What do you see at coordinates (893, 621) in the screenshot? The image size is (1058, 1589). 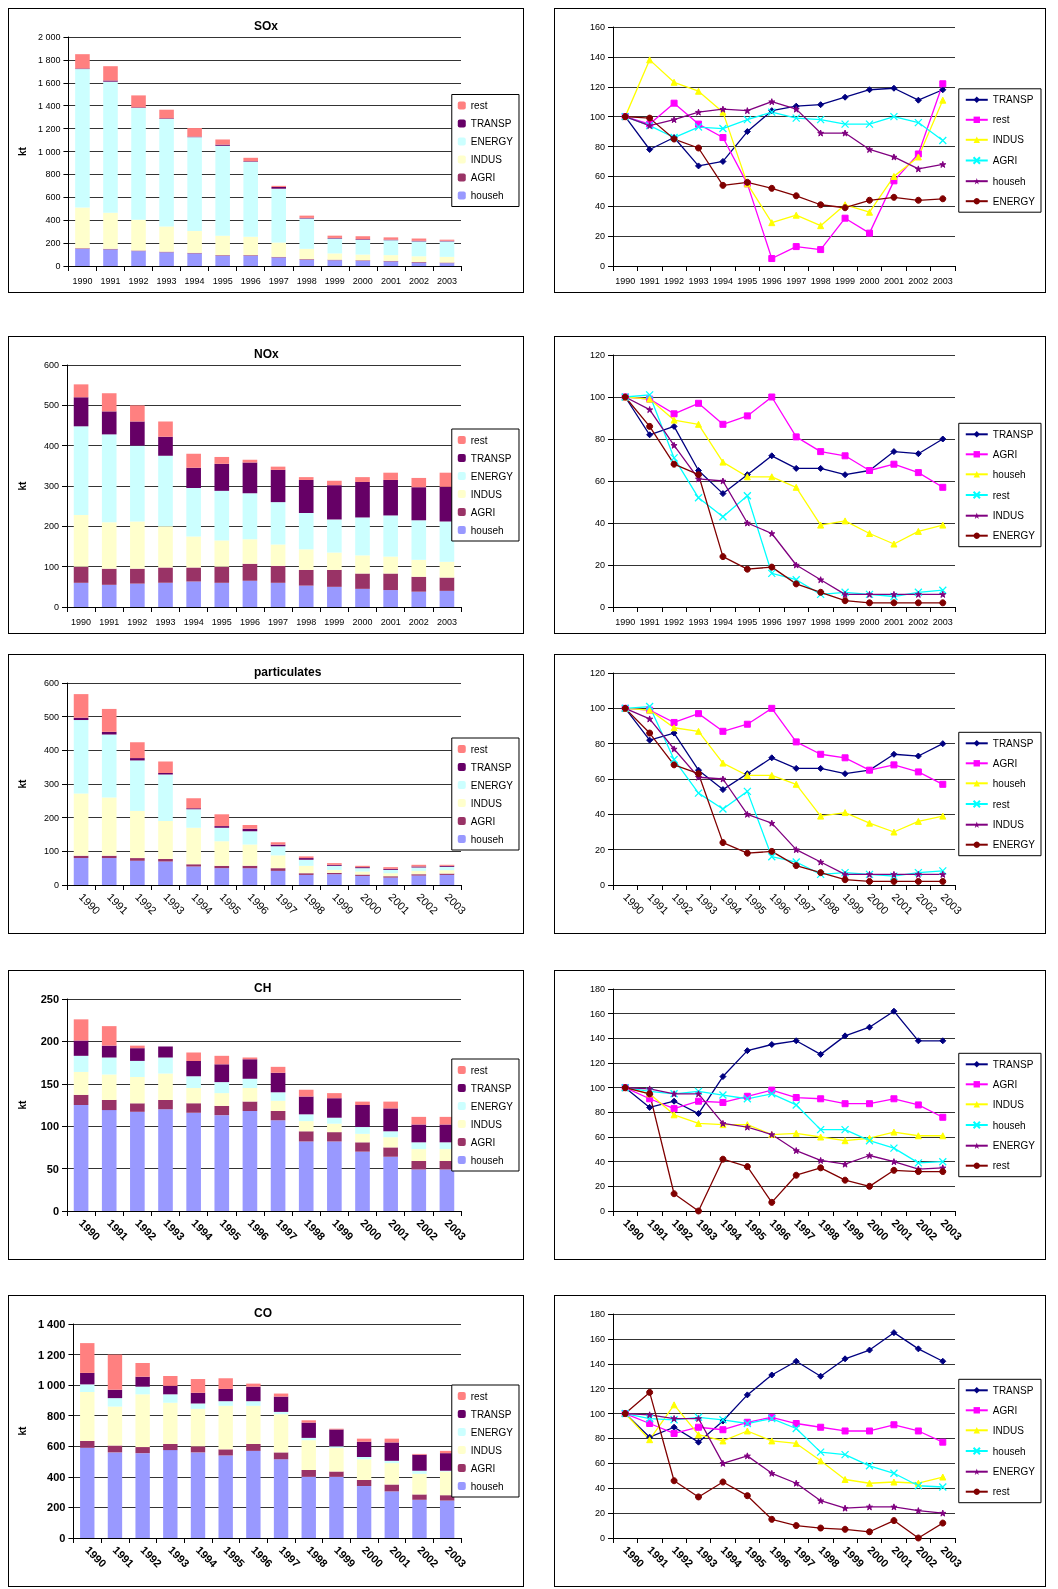 I see `x-tick-label: 2001` at bounding box center [893, 621].